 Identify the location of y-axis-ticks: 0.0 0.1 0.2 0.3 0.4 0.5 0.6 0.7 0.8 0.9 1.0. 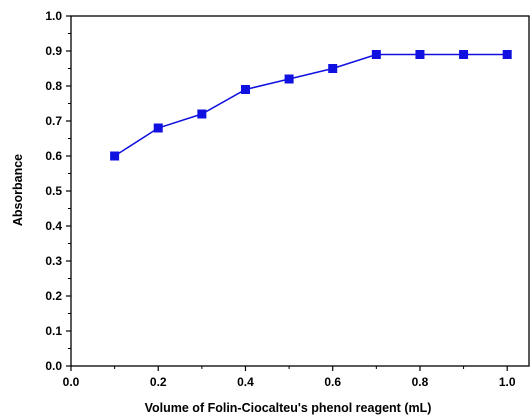
(58, 191).